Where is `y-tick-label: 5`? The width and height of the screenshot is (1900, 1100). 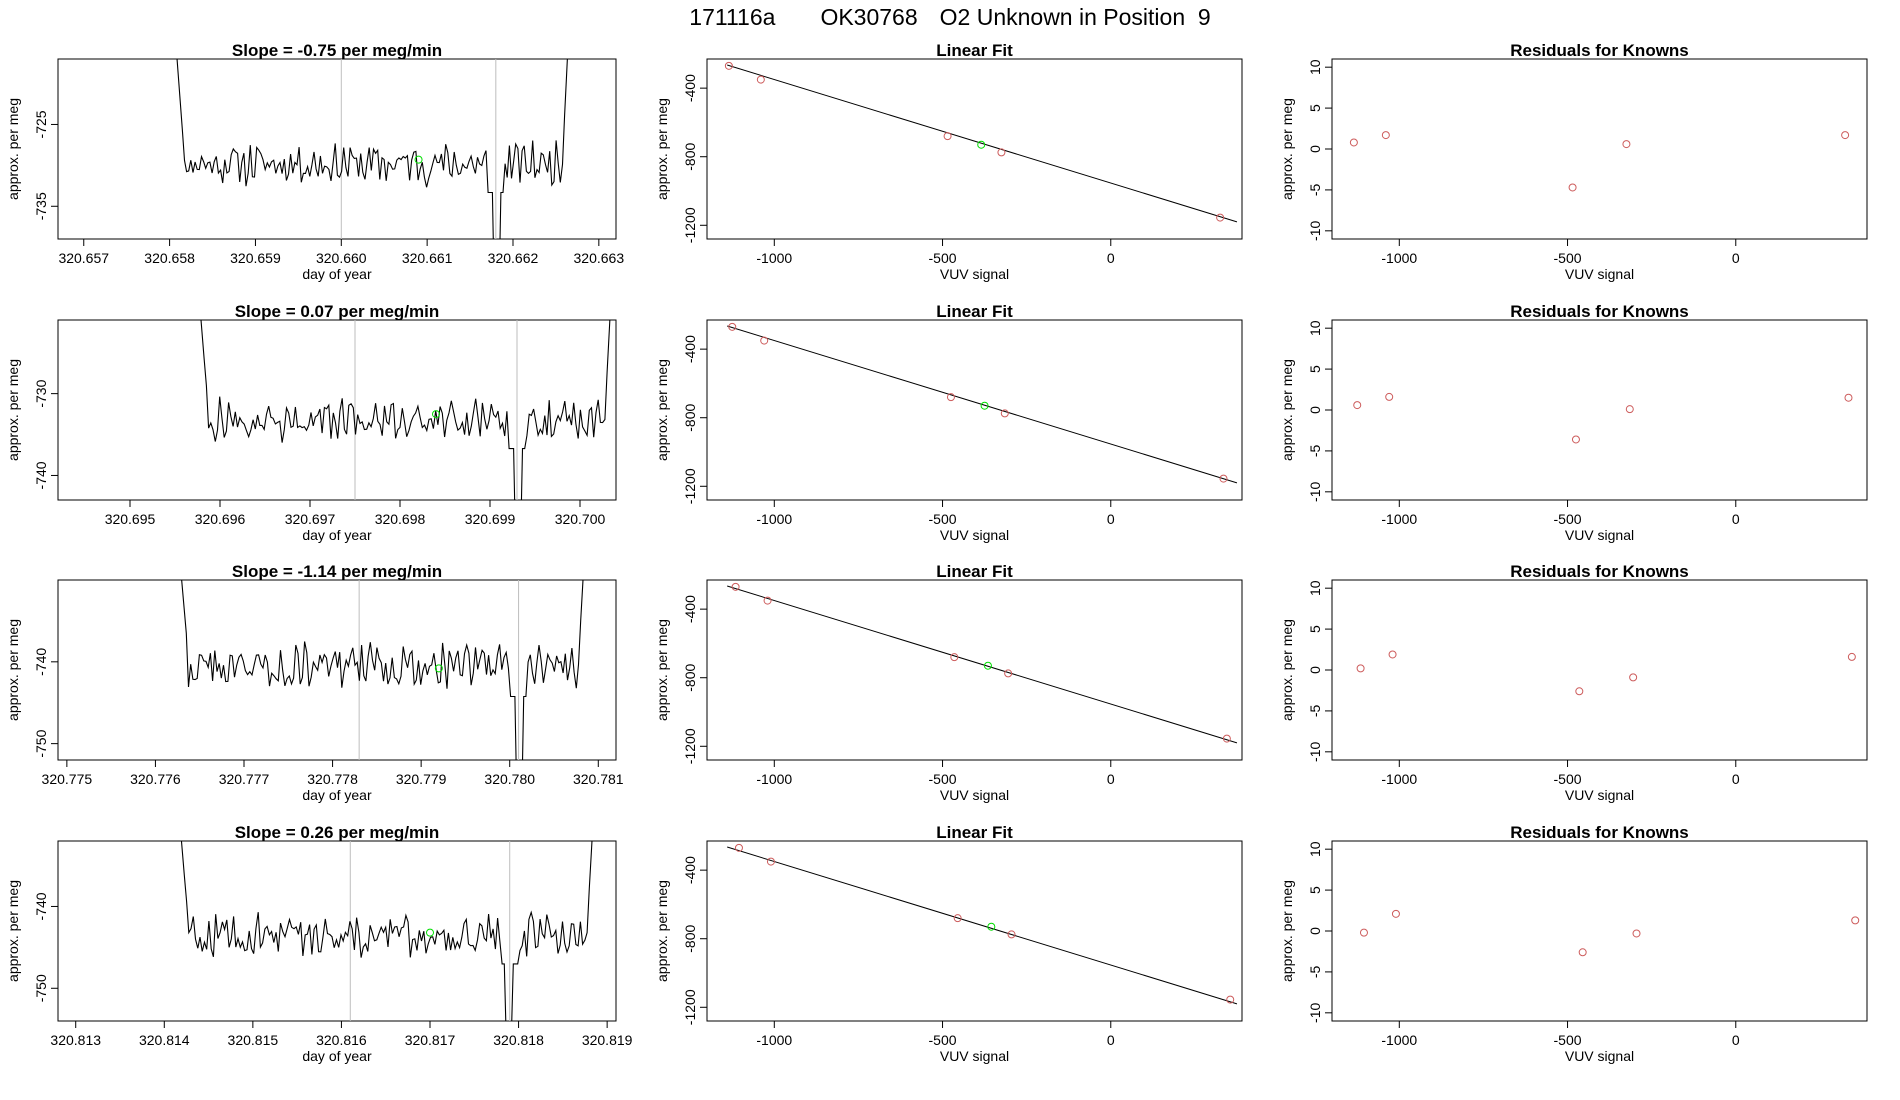
y-tick-label: 5 is located at coordinates (1315, 890).